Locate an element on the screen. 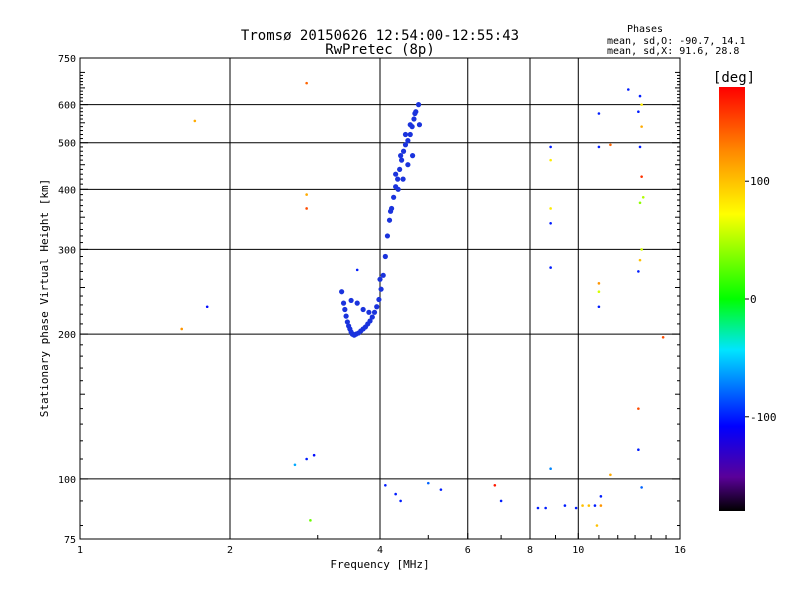 This screenshot has height=600, width=800. y-tick-label: 750 is located at coordinates (67, 59).